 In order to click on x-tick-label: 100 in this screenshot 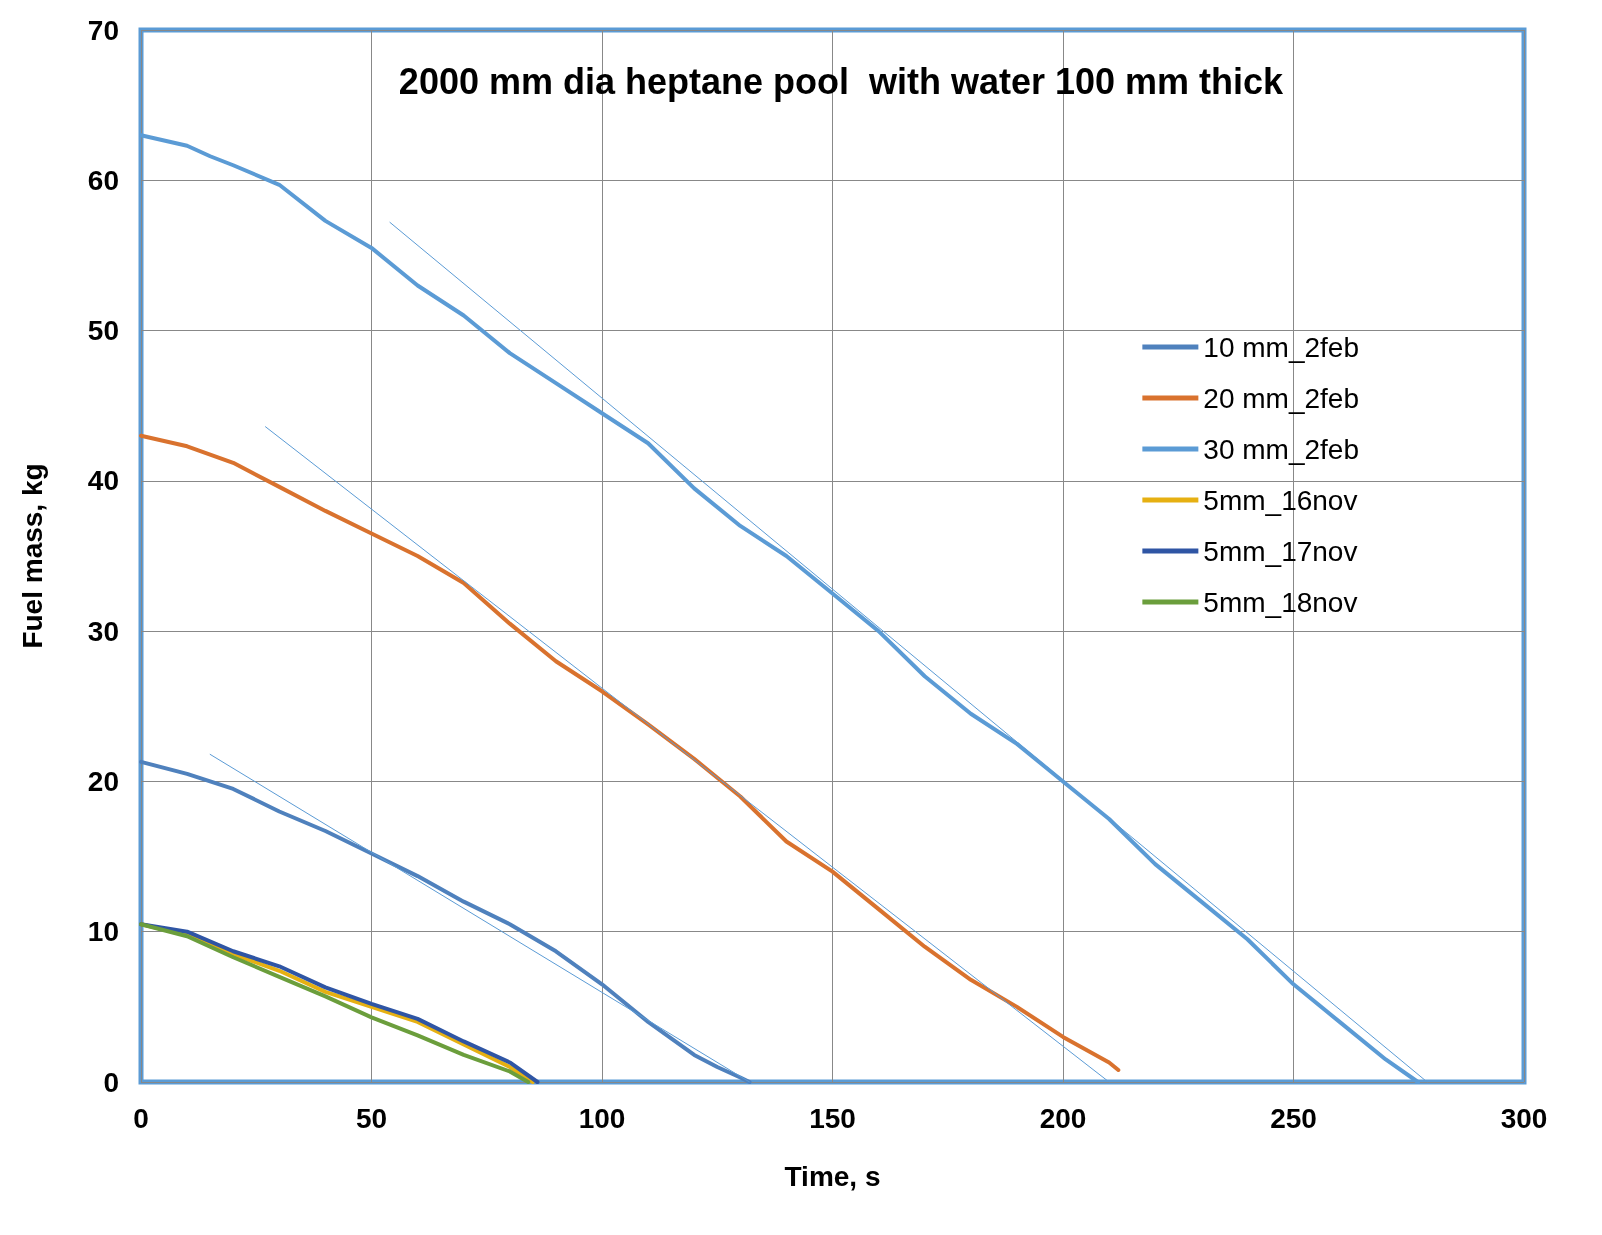, I will do `click(602, 1118)`.